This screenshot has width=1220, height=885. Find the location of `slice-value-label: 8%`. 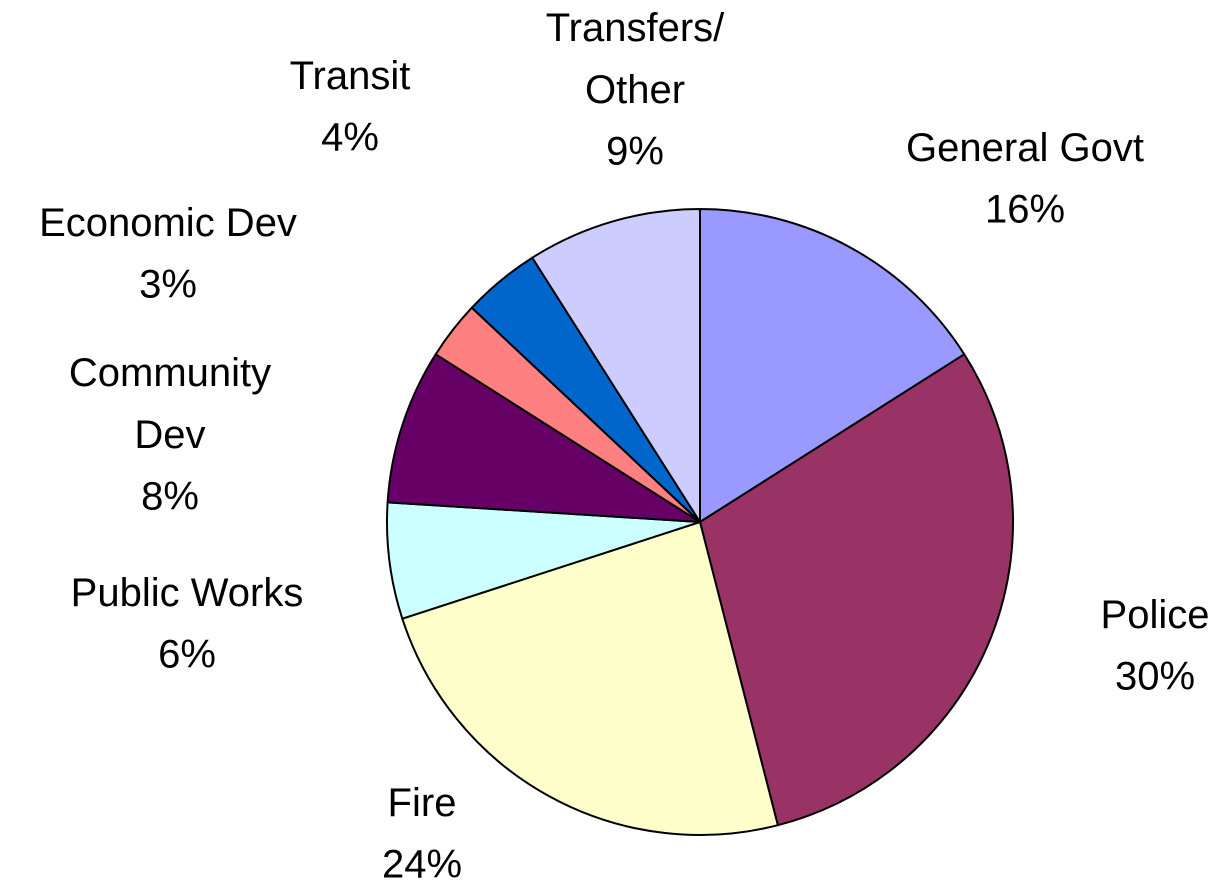

slice-value-label: 8% is located at coordinates (170, 497).